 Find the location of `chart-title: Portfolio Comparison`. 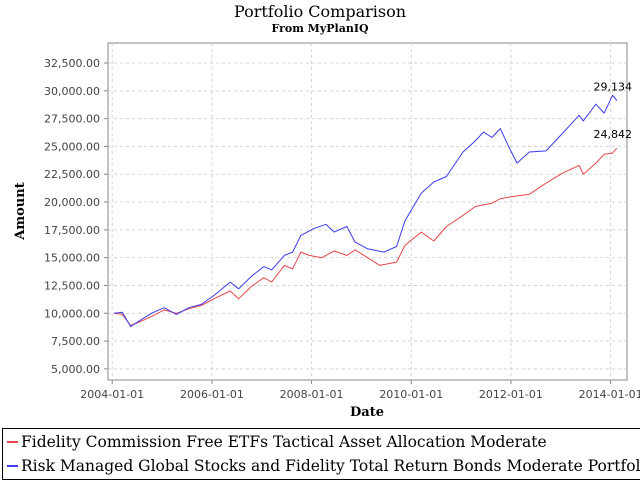

chart-title: Portfolio Comparison is located at coordinates (320, 11).